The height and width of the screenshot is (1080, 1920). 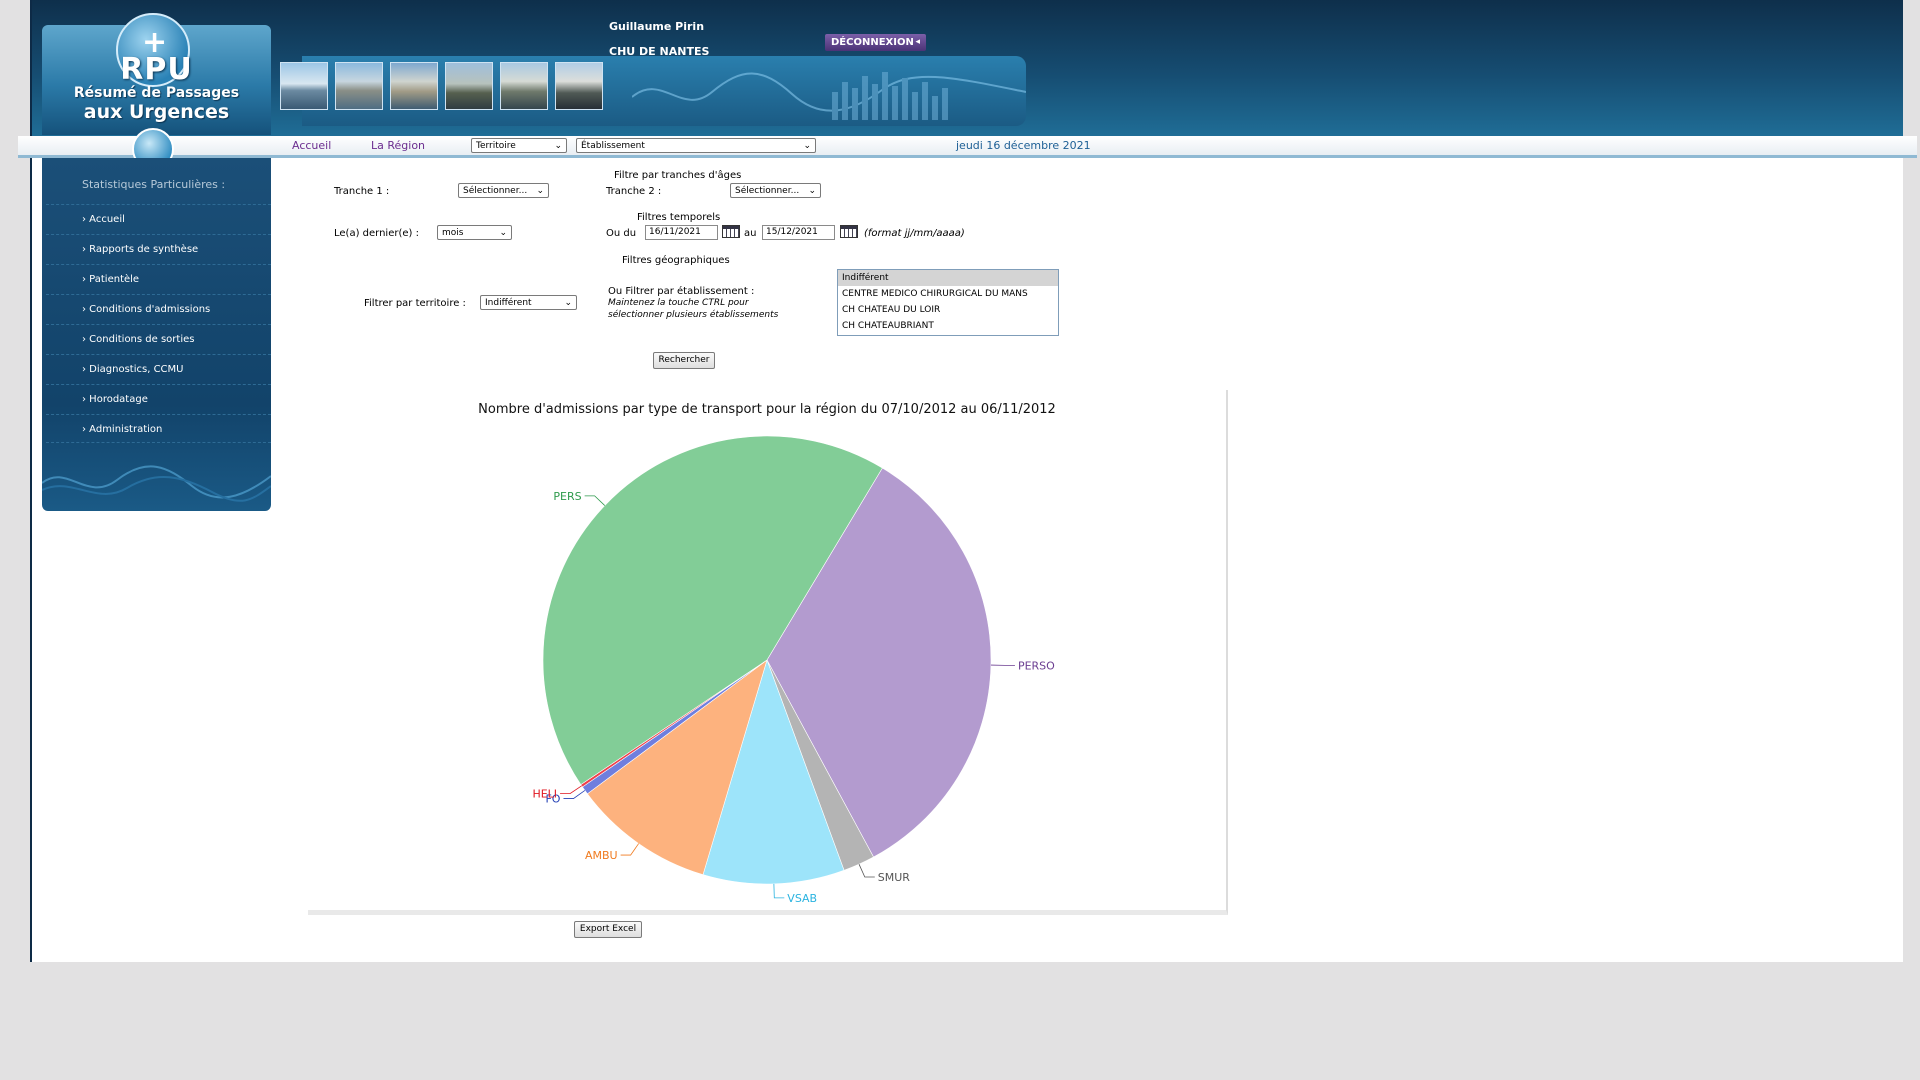 What do you see at coordinates (773, 772) in the screenshot?
I see `pie-slice-vsab` at bounding box center [773, 772].